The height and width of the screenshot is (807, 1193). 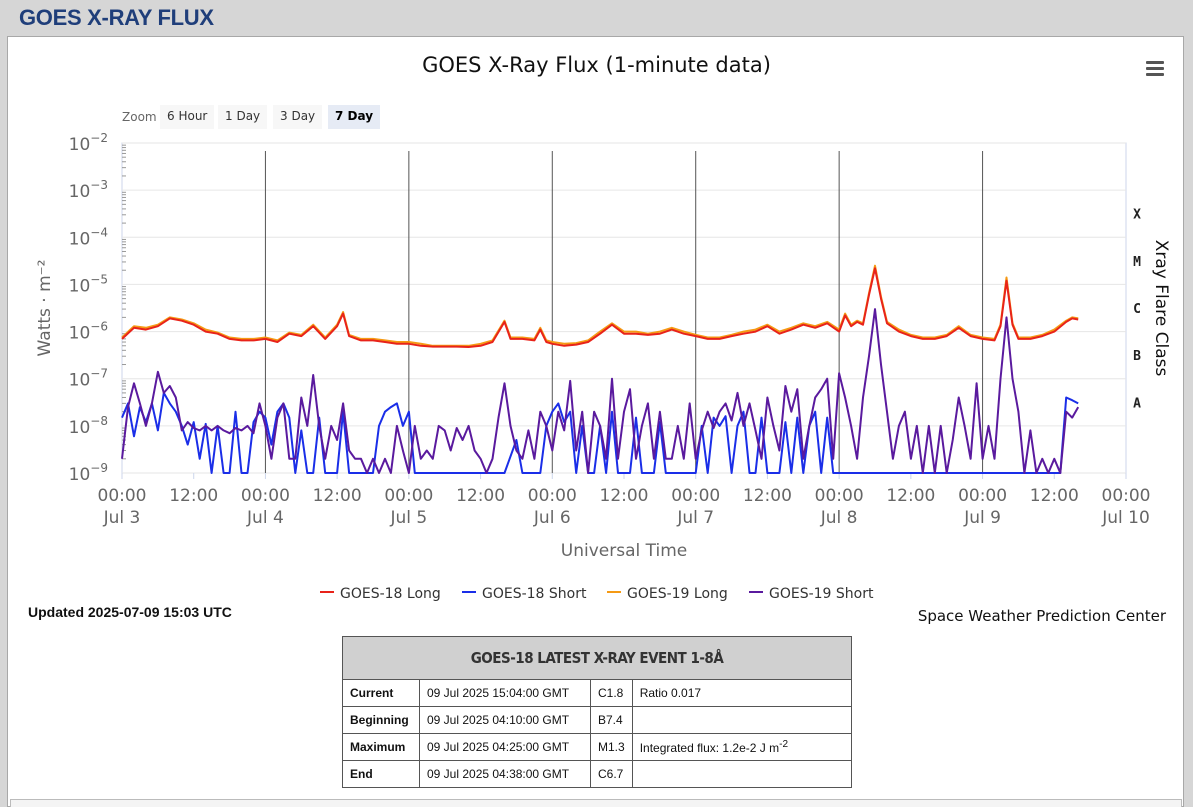 What do you see at coordinates (611, 693) in the screenshot?
I see `event-row-class: C1.8` at bounding box center [611, 693].